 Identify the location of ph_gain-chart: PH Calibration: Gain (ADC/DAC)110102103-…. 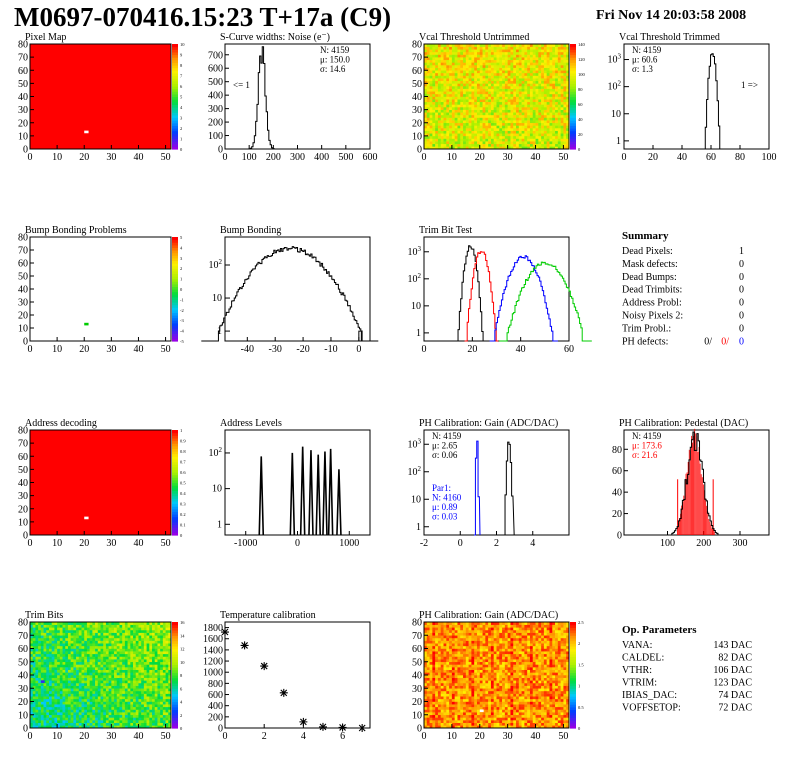
(489, 483).